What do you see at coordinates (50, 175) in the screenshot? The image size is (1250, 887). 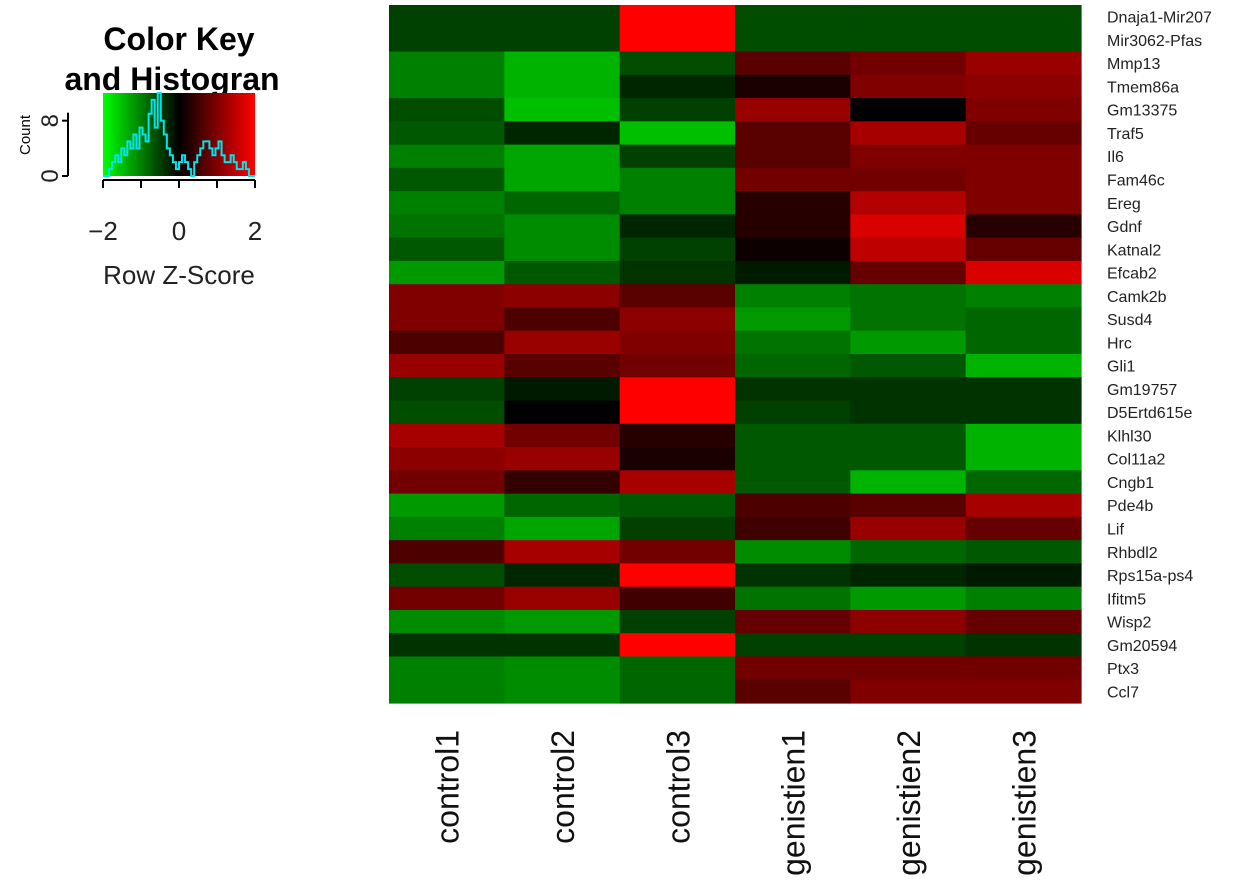 I see `color-key-y-tick: 0` at bounding box center [50, 175].